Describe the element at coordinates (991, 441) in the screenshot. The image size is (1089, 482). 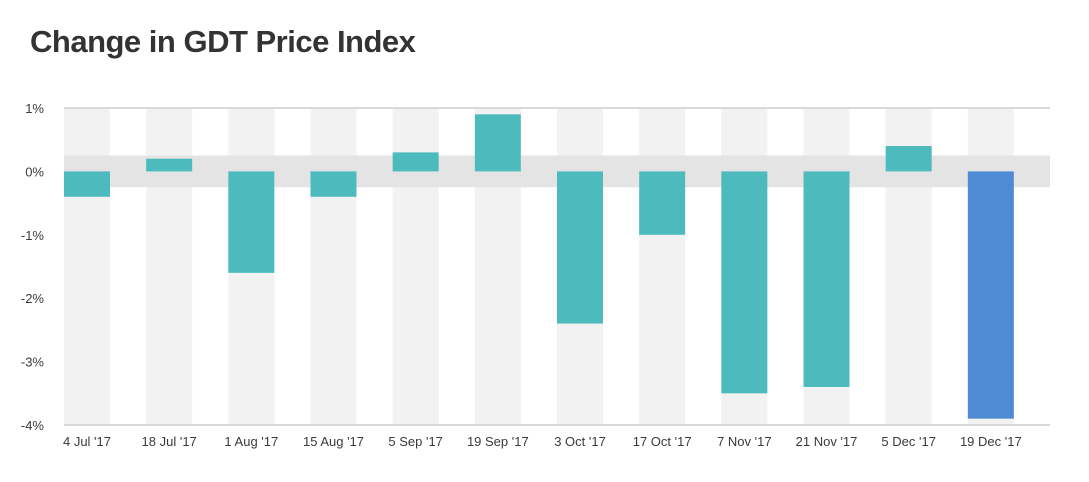
I see `x-tick-label: 19 Dec '17` at that location.